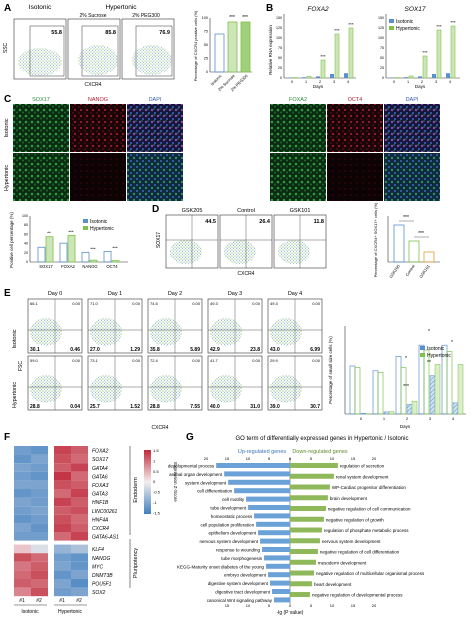 This screenshot has height=620, width=474. Describe the element at coordinates (229, 541) in the screenshot. I see `g-up-term-9: nervous system development` at that location.